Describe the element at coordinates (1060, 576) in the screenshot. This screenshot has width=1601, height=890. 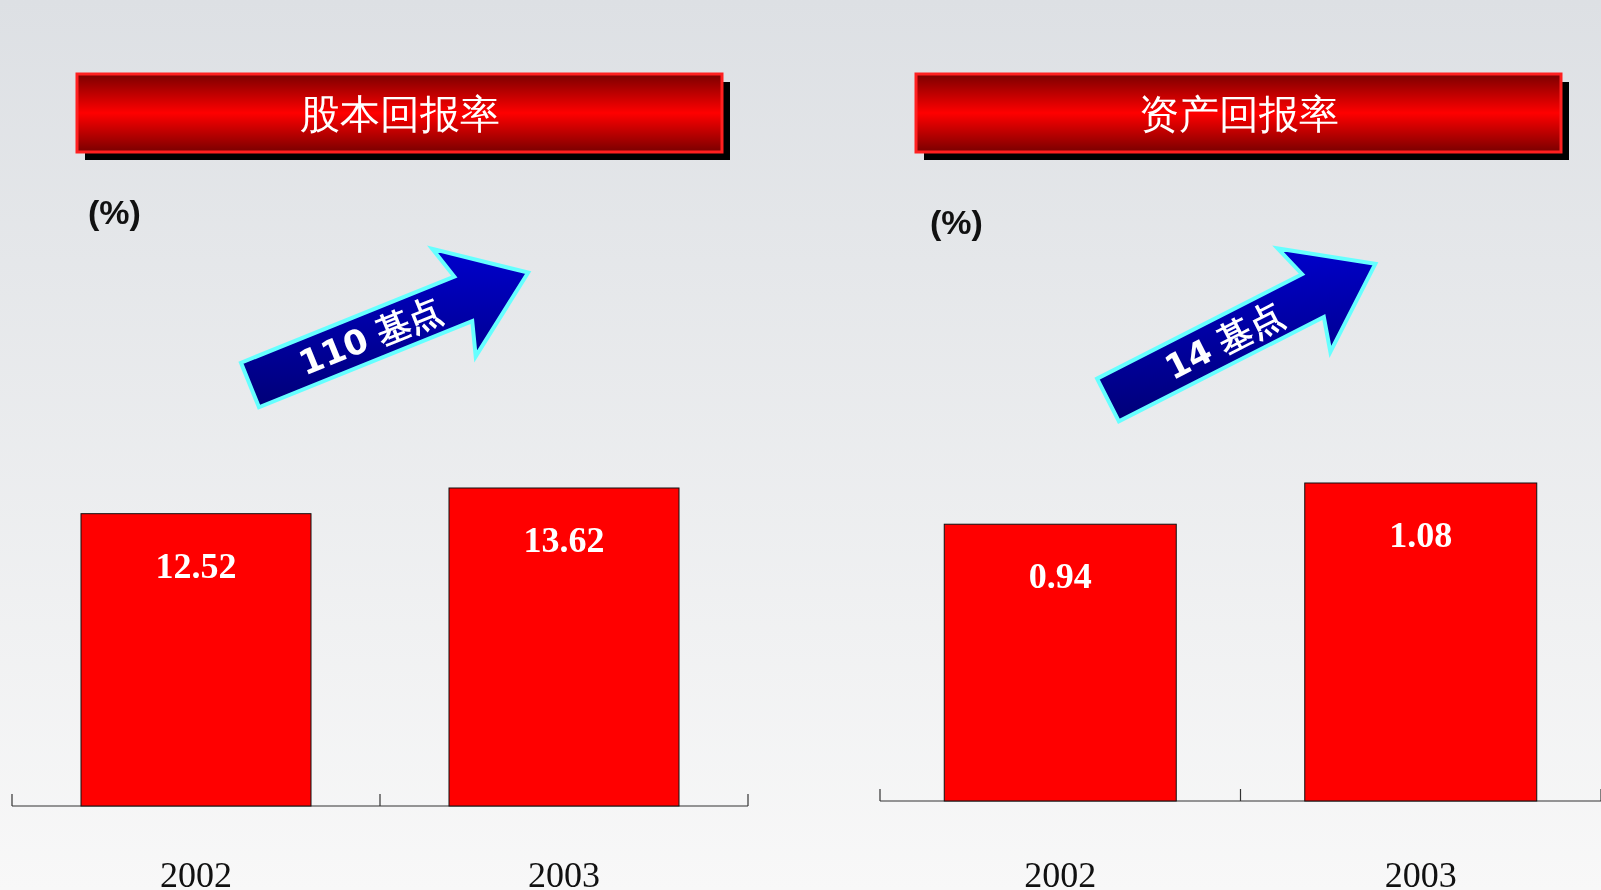
I see `data-label: 0.94` at that location.